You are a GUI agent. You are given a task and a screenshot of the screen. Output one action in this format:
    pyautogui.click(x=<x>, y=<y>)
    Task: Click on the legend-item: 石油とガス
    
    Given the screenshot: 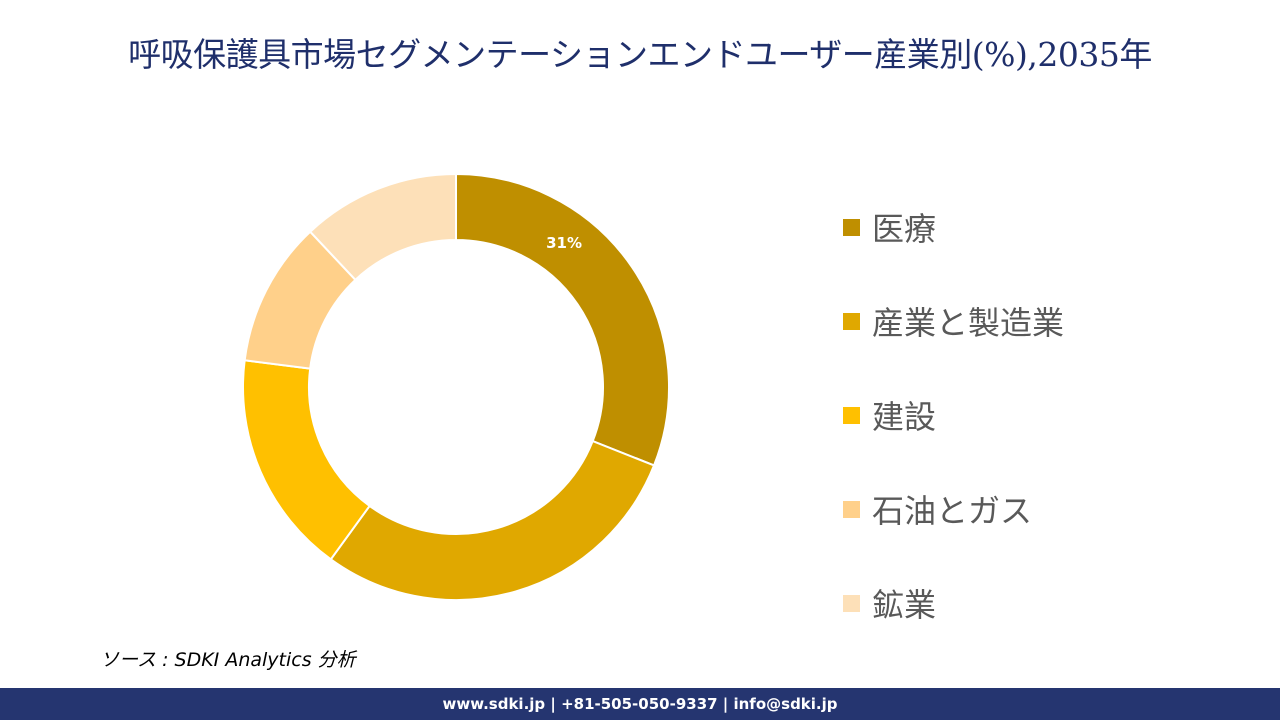 What is the action you would take?
    pyautogui.click(x=953, y=509)
    